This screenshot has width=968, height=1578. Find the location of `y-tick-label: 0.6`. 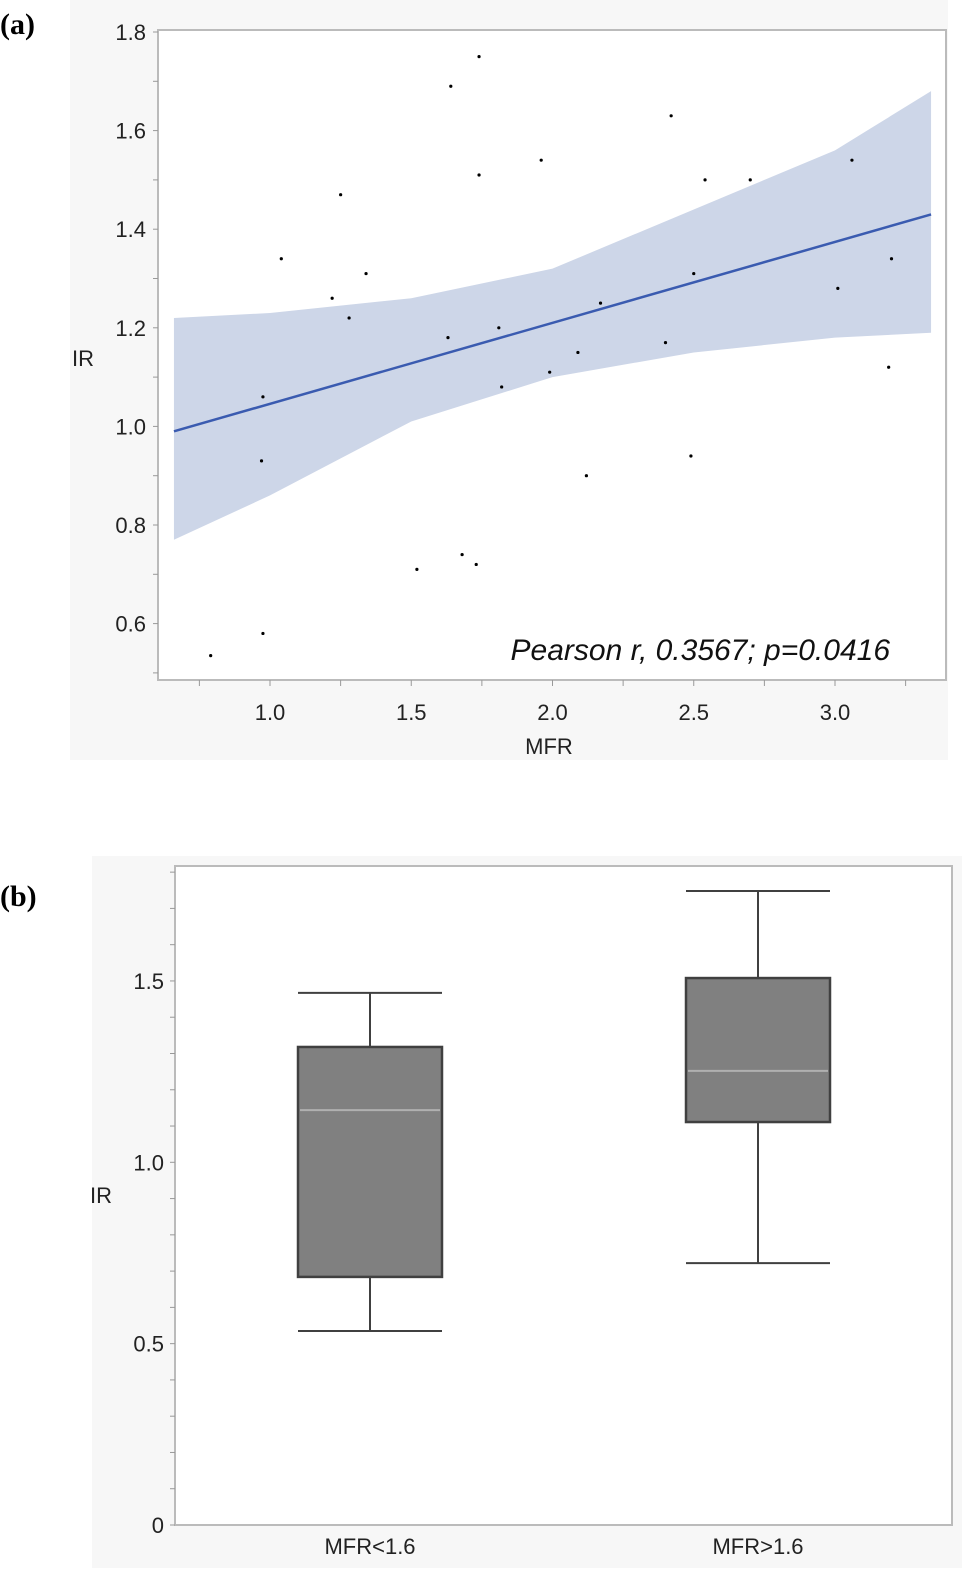

y-tick-label: 0.6 is located at coordinates (130, 624).